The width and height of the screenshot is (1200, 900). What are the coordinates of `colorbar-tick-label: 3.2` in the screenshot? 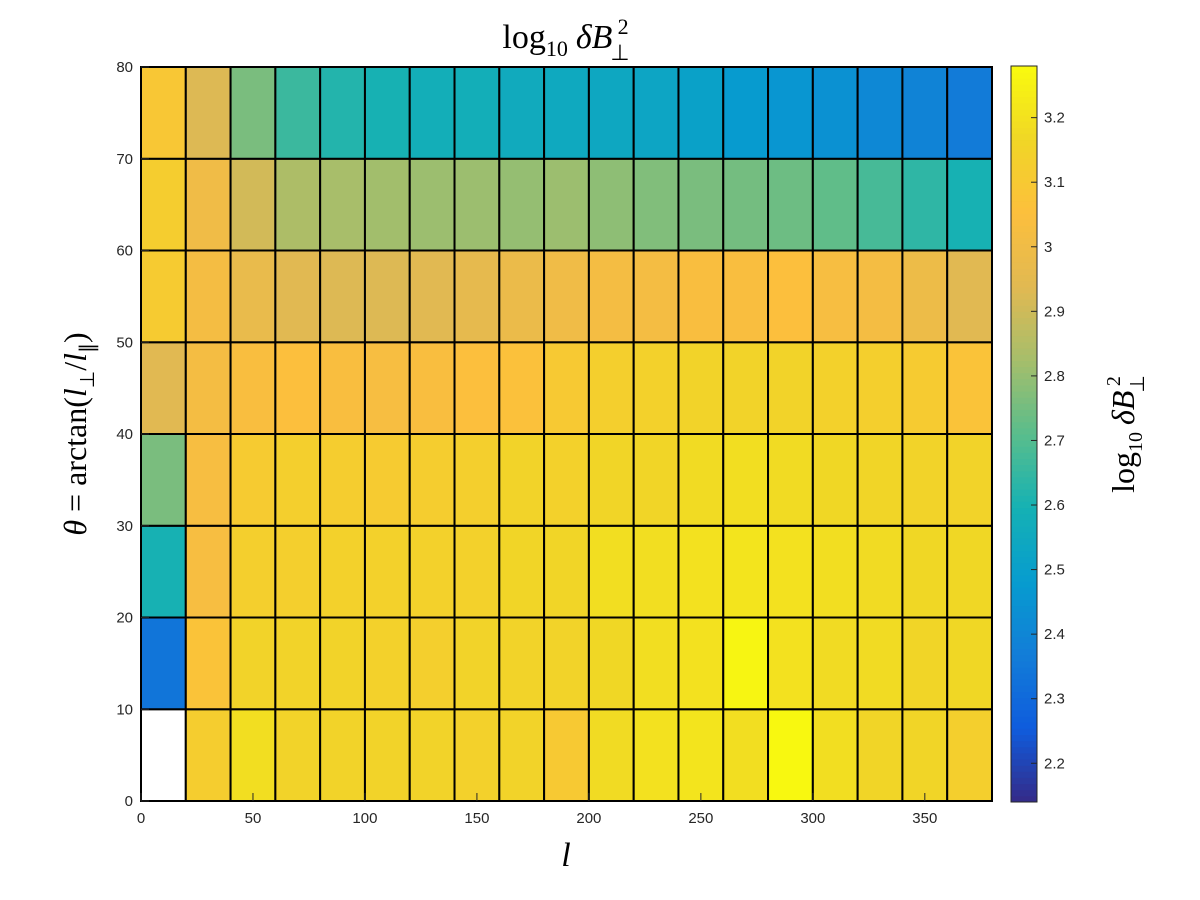 It's located at (1054, 118).